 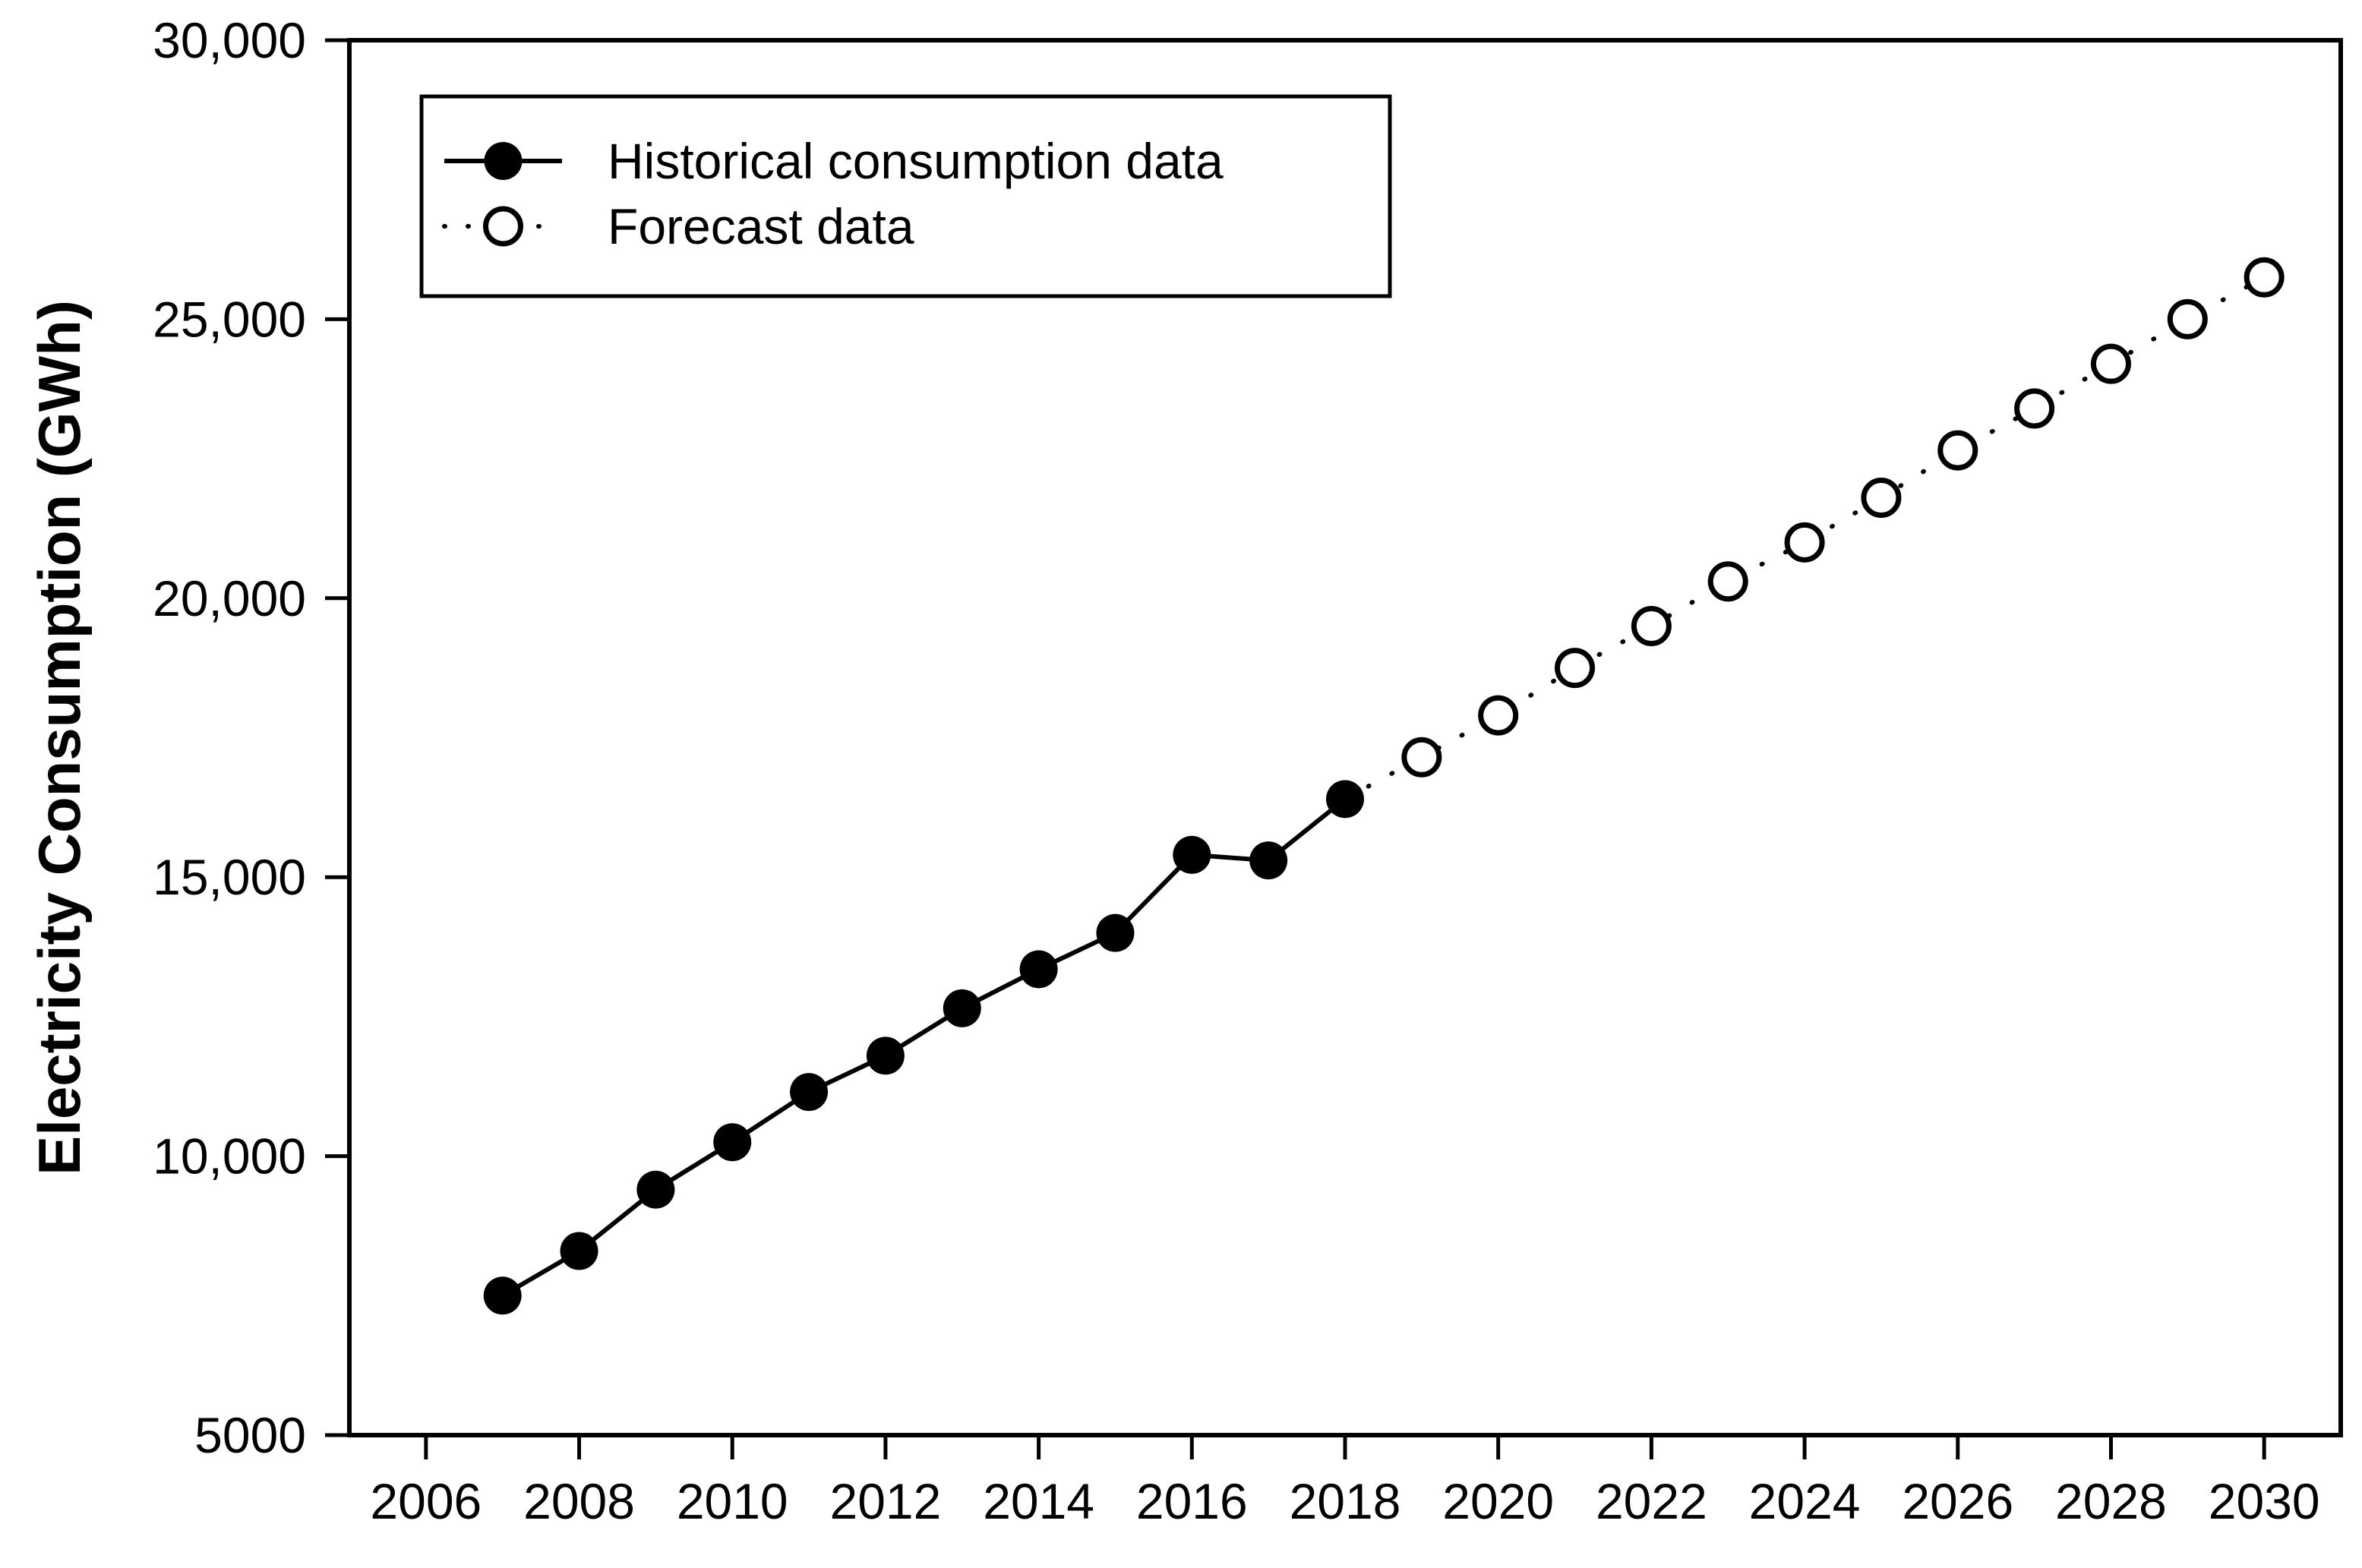 I want to click on x-tick-label: 2026, so click(x=1958, y=1501).